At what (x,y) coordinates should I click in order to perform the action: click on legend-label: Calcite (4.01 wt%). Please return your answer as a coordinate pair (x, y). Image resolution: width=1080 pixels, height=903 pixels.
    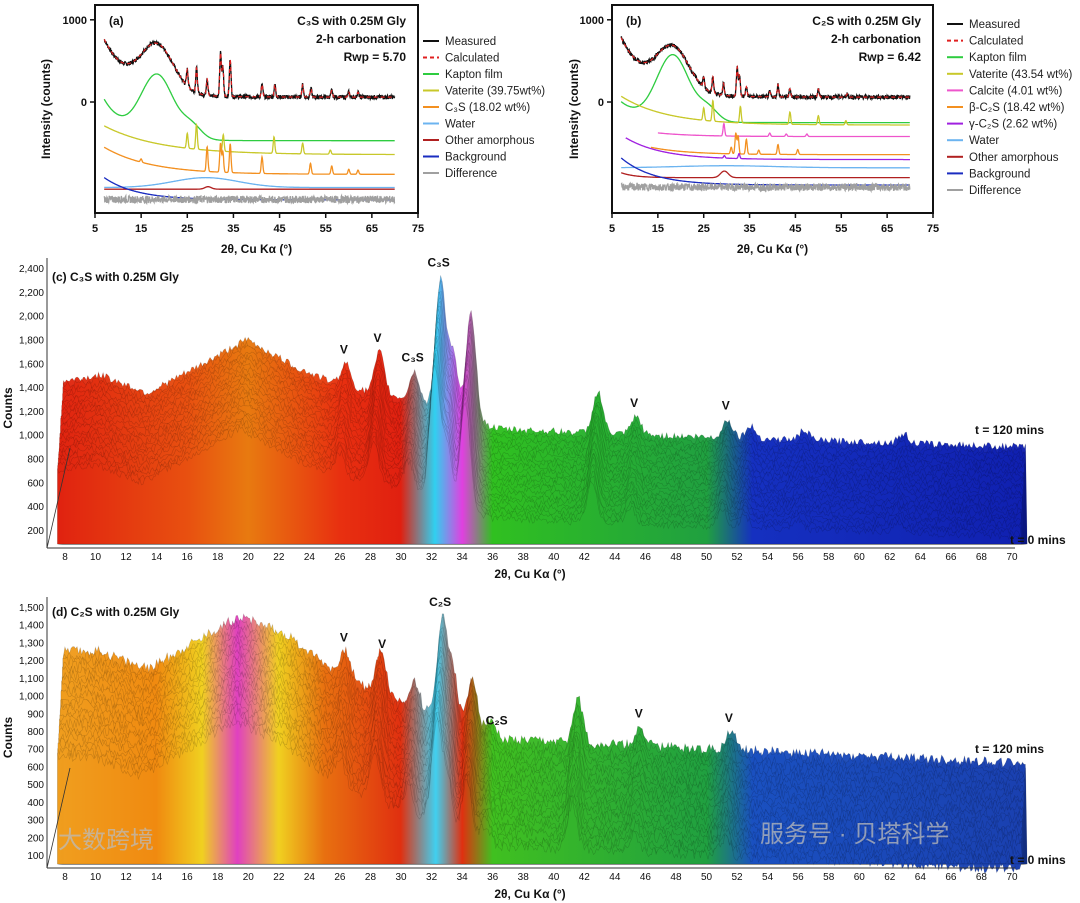
    Looking at the image, I should click on (1015, 91).